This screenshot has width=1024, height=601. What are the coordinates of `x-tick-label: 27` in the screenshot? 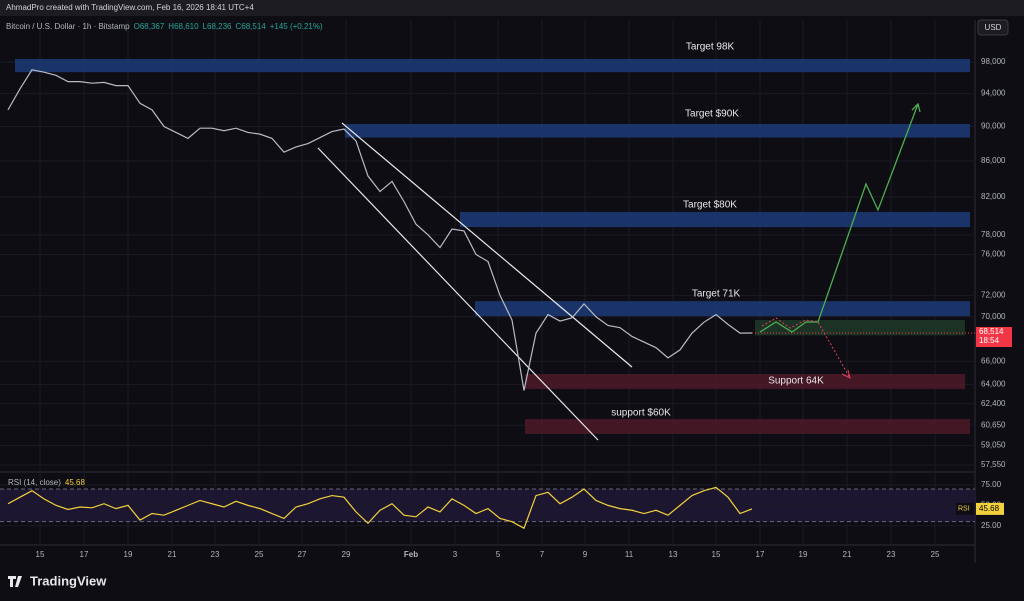 It's located at (302, 554).